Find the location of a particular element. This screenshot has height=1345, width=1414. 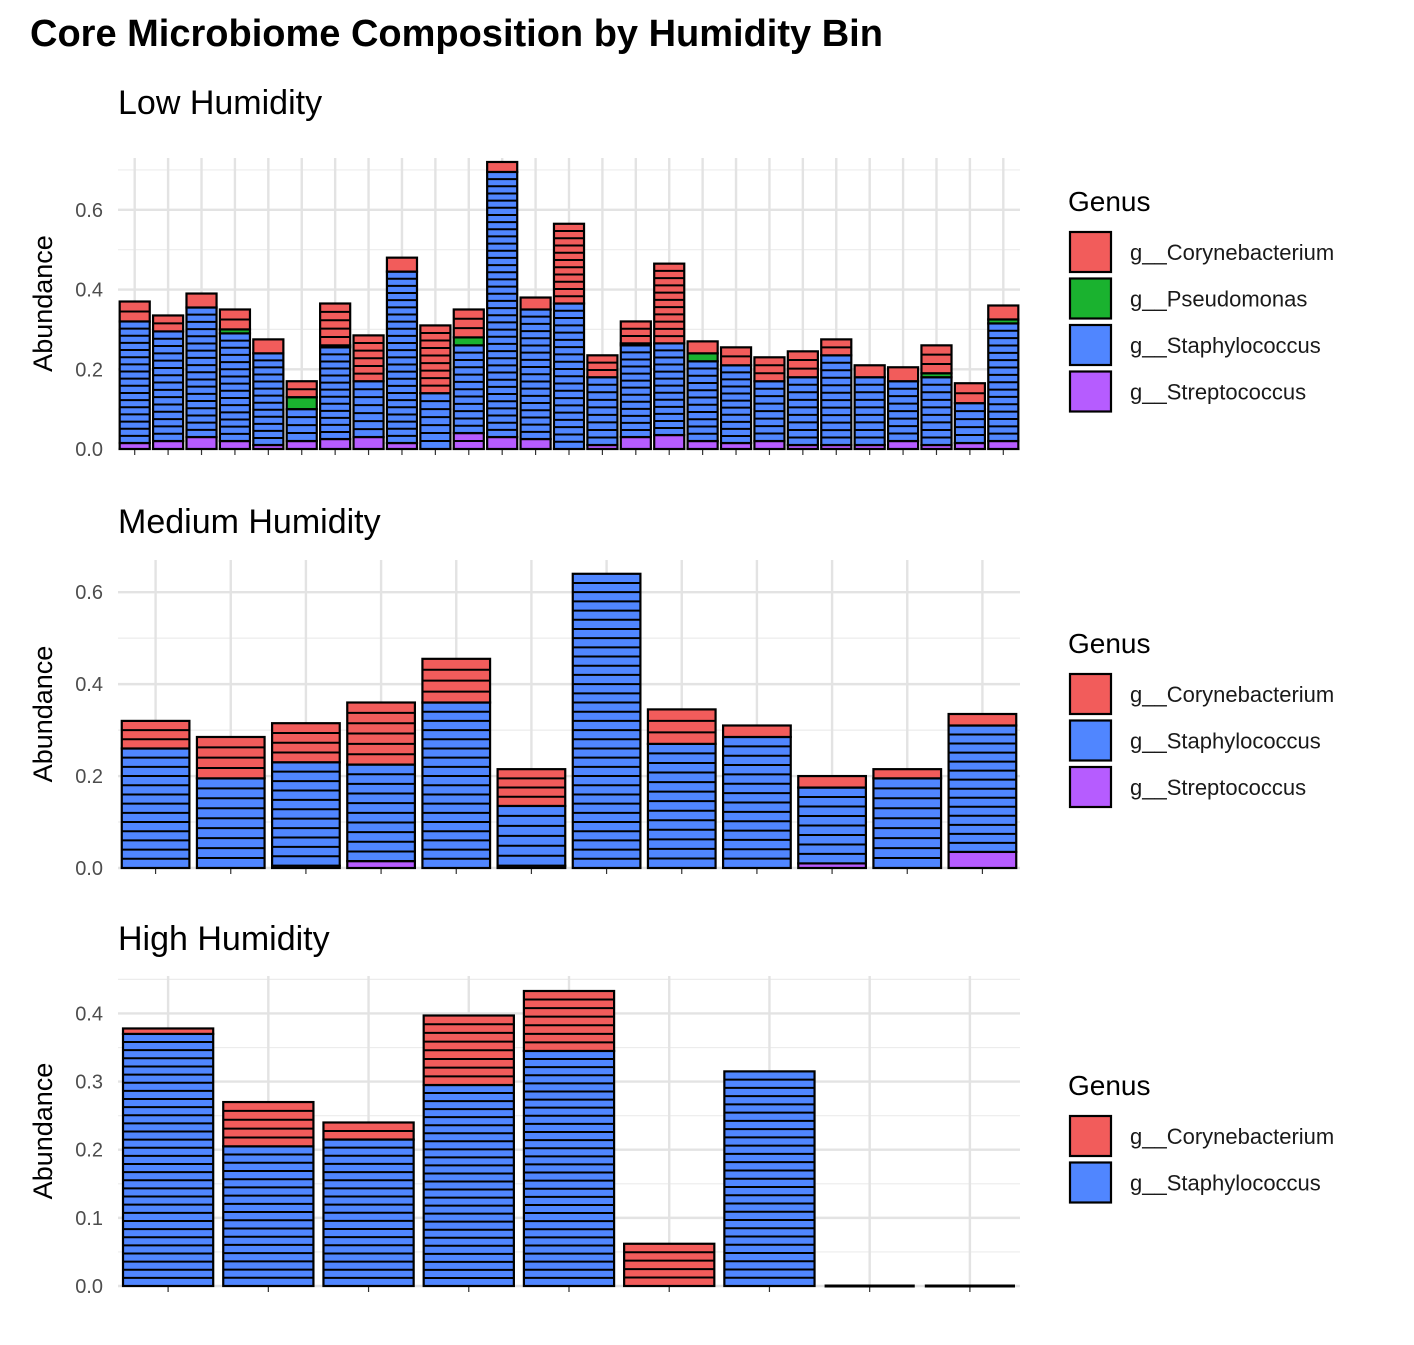

legend-key-staphylococcus is located at coordinates (1090, 1182).